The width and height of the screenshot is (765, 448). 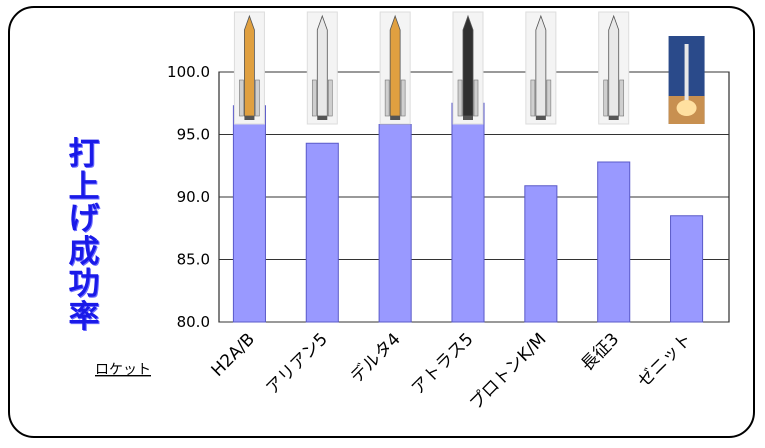 I want to click on y-axis-label-char: 打, so click(x=84, y=154).